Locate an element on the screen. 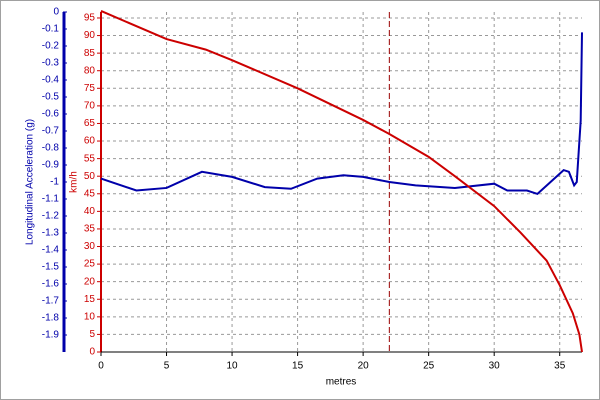  y2-tick-label: 75 is located at coordinates (90, 88).